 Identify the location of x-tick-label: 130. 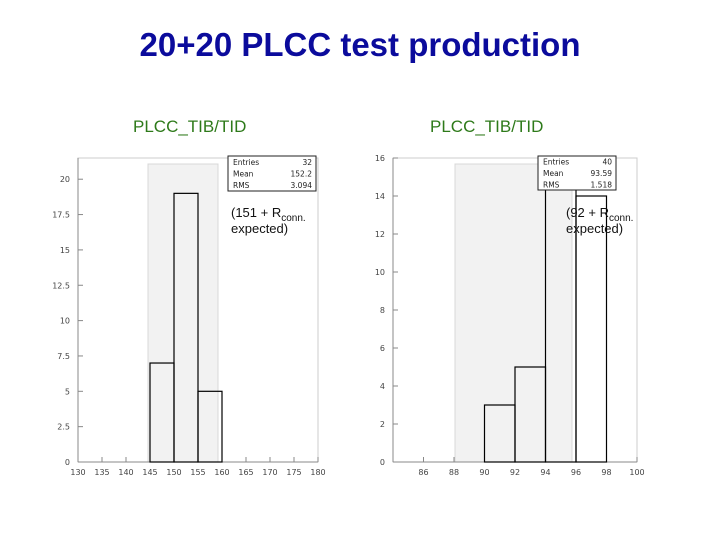
(77, 472).